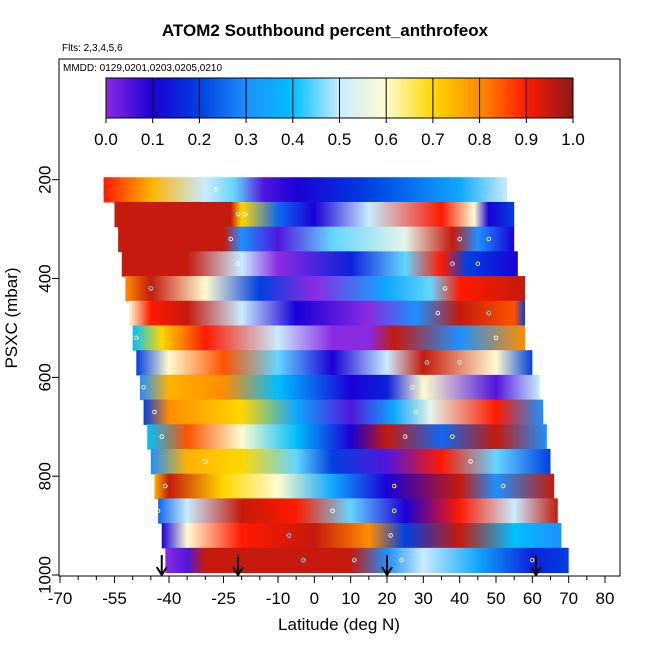 Image resolution: width=650 pixels, height=650 pixels. What do you see at coordinates (339, 624) in the screenshot?
I see `x-axis-label: Latitude (deg N)` at bounding box center [339, 624].